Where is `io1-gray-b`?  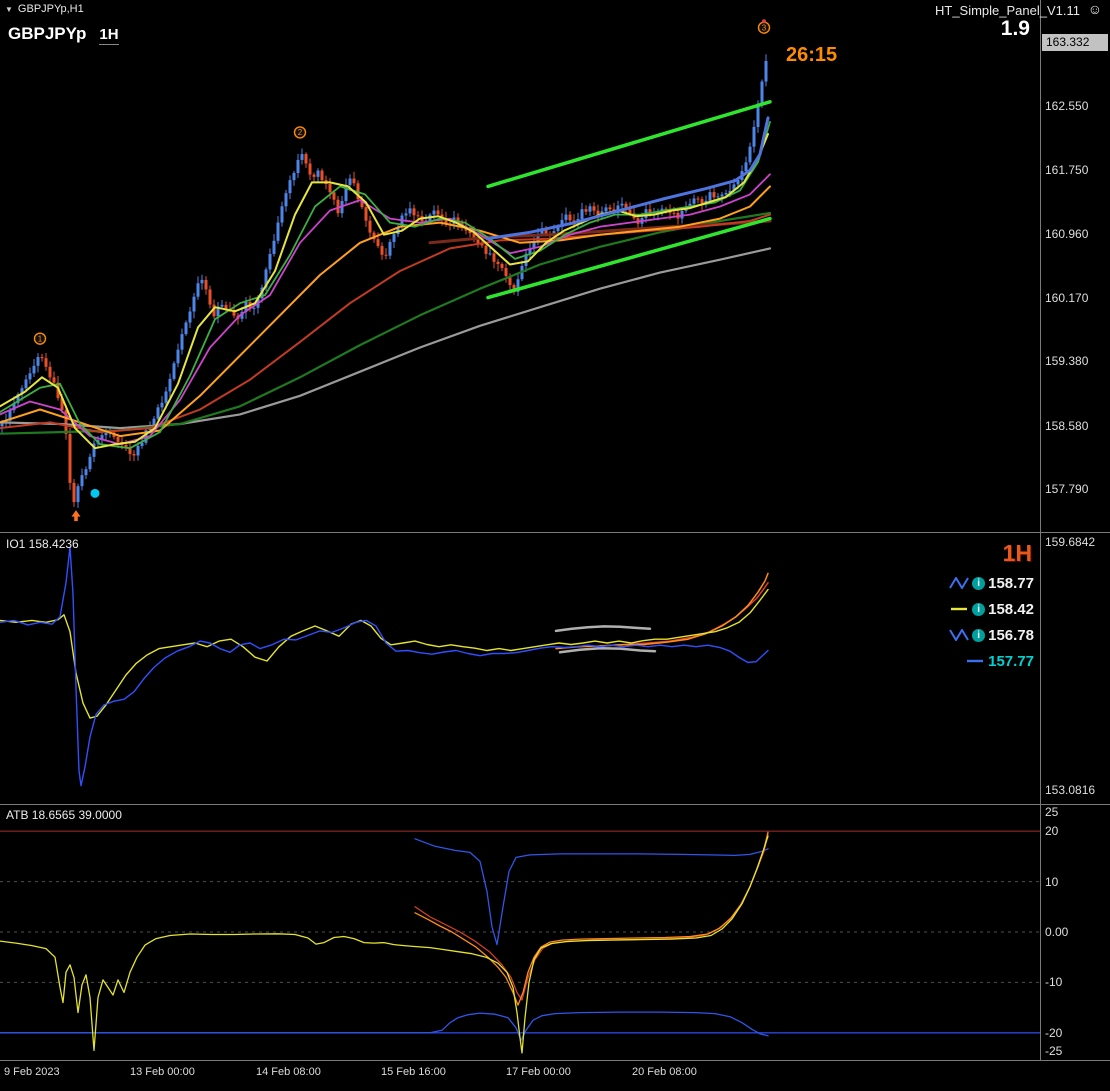 io1-gray-b is located at coordinates (607, 650).